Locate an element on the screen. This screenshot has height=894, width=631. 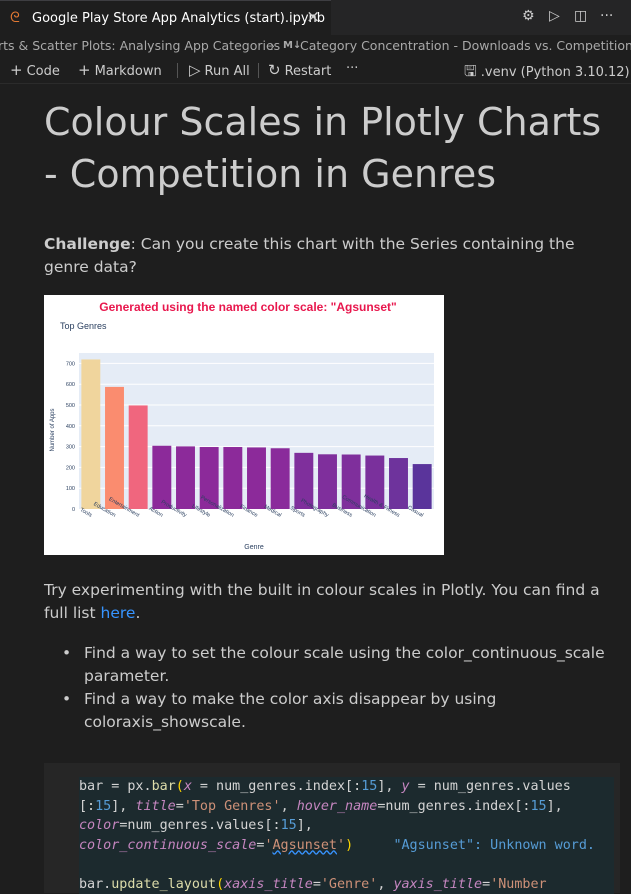
try-period: . is located at coordinates (138, 613).